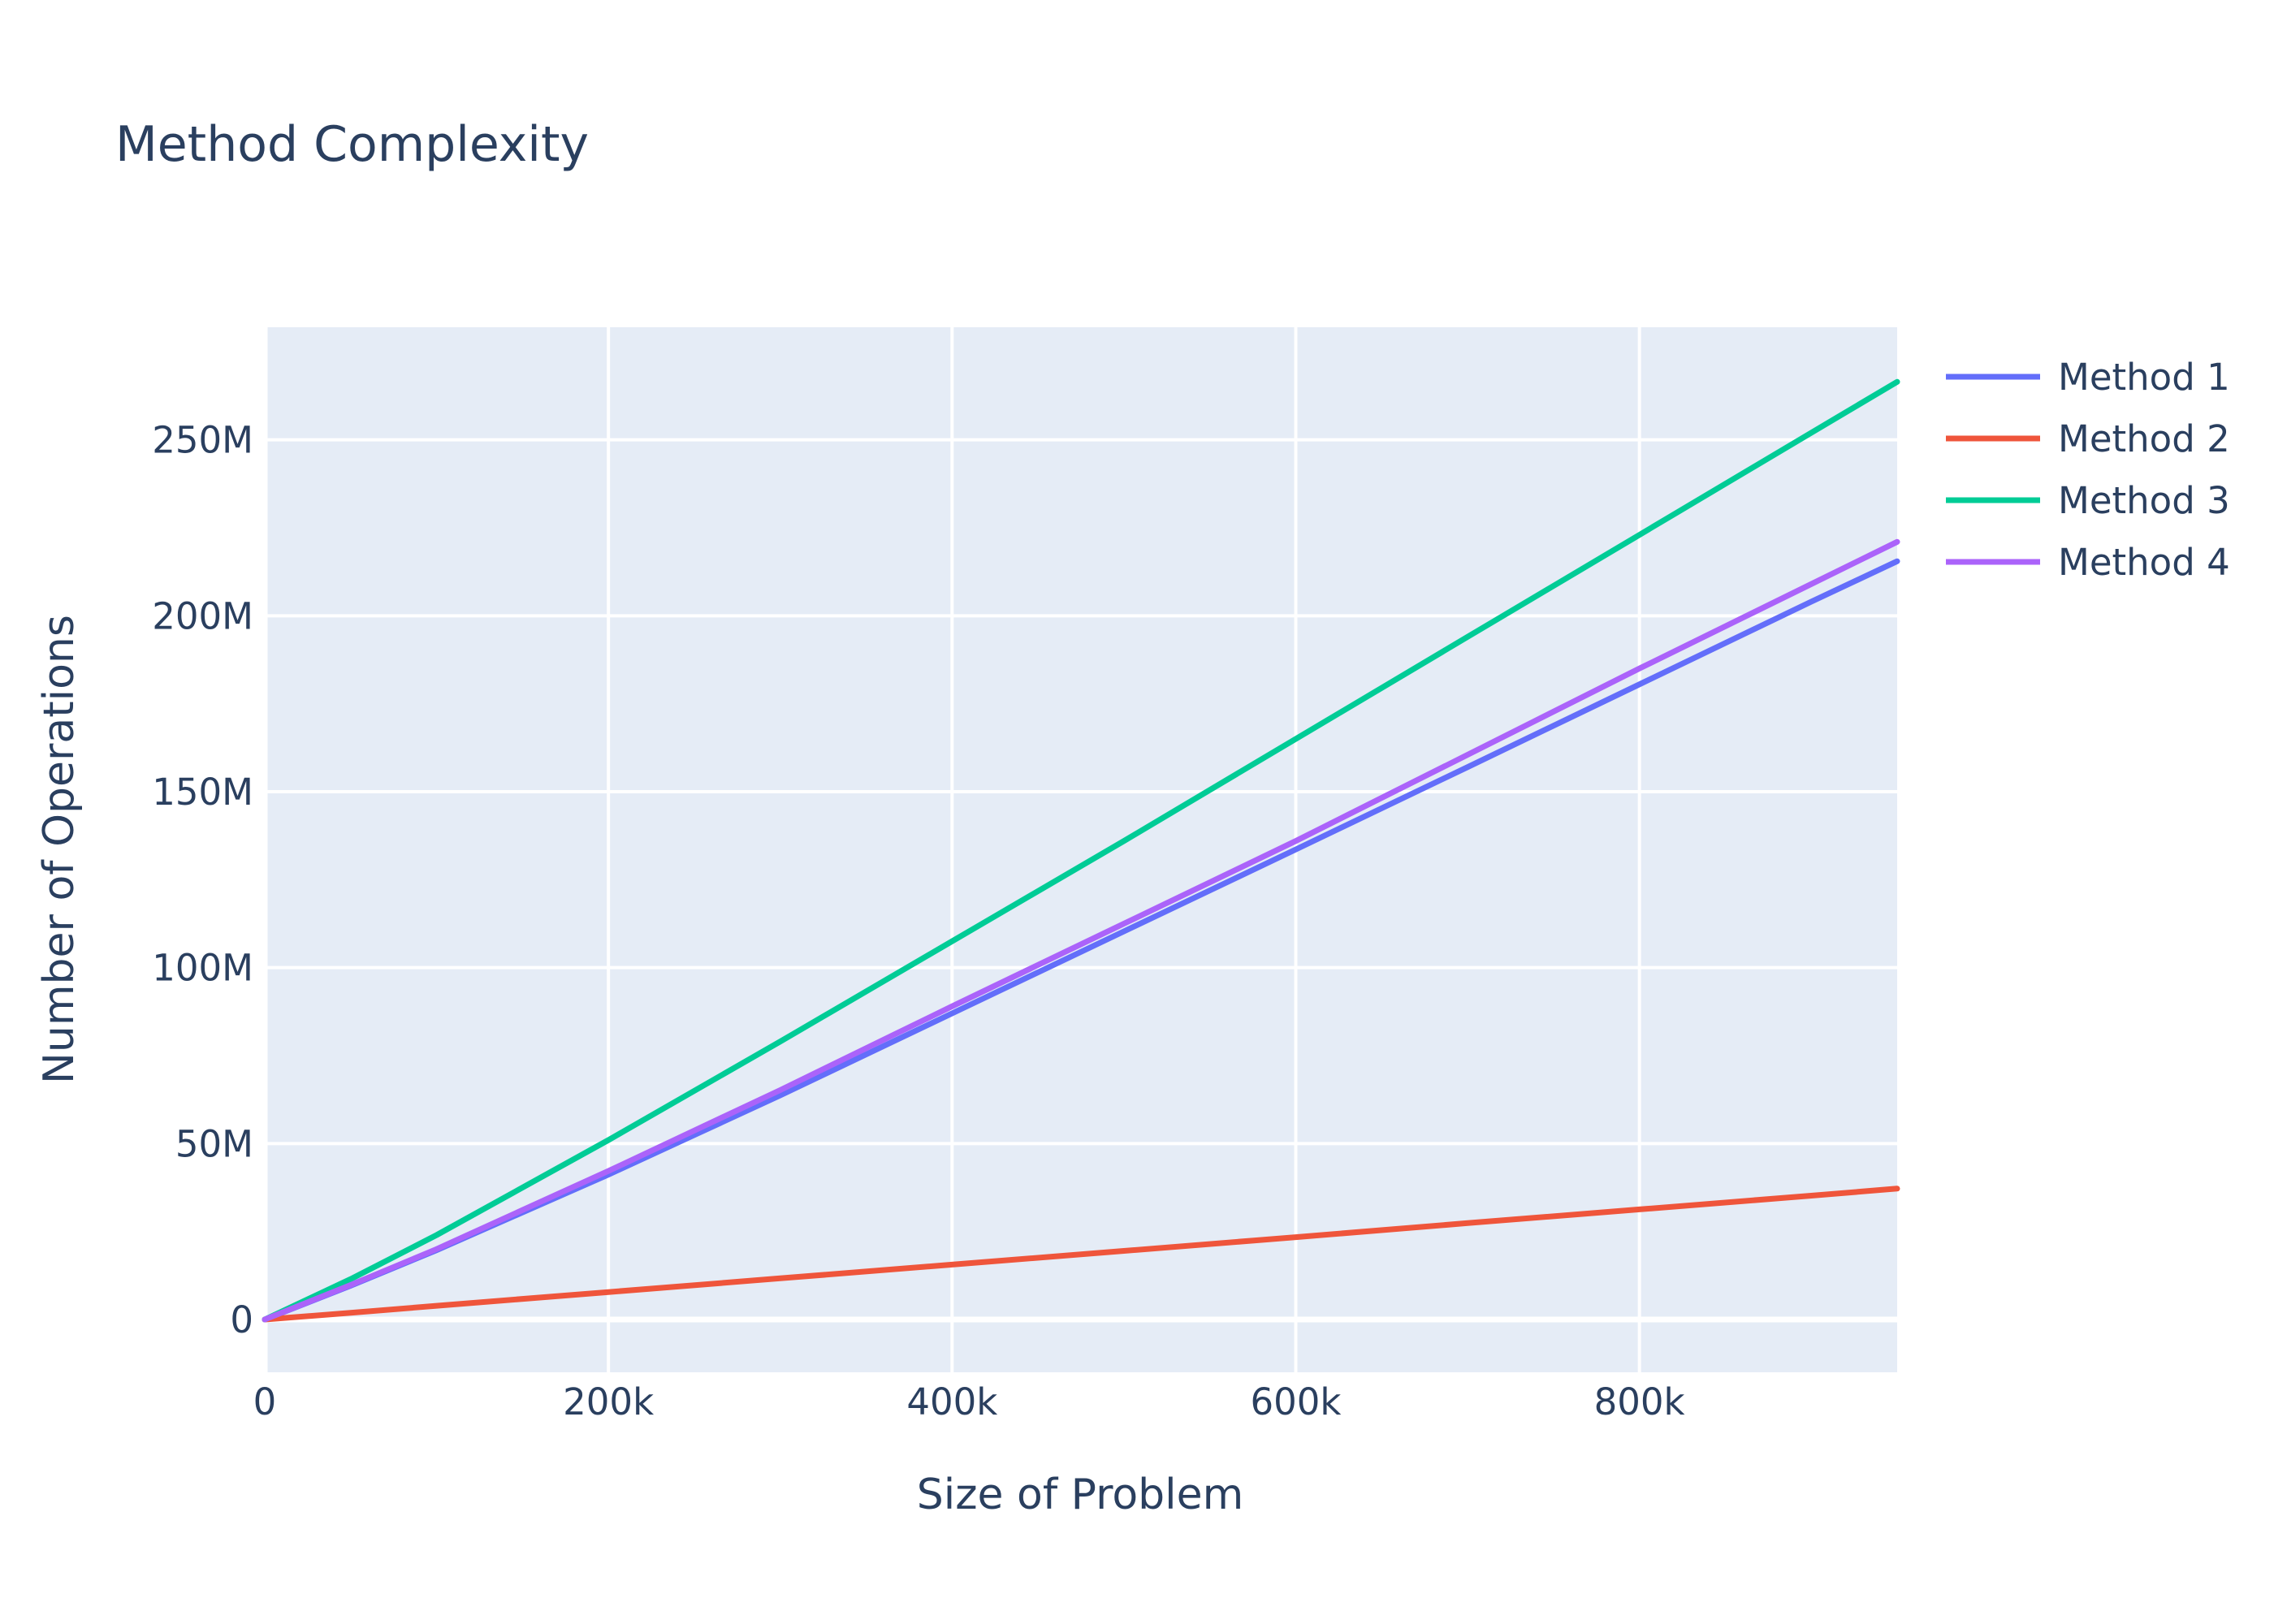 Image resolution: width=2274 pixels, height=1624 pixels. Describe the element at coordinates (352, 145) in the screenshot. I see `chart-title: Method Complexity` at that location.